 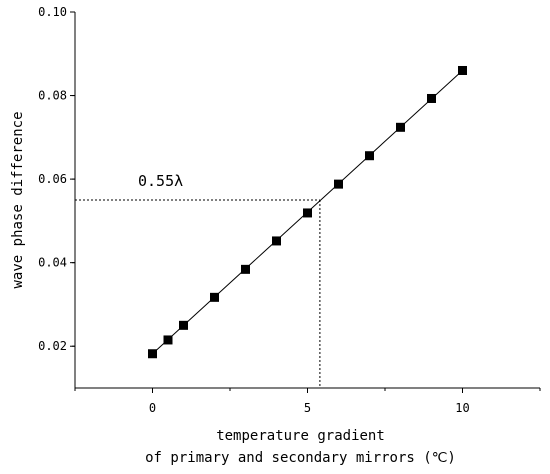 What do you see at coordinates (52, 346) in the screenshot?
I see `y-tick-label: 0.02` at bounding box center [52, 346].